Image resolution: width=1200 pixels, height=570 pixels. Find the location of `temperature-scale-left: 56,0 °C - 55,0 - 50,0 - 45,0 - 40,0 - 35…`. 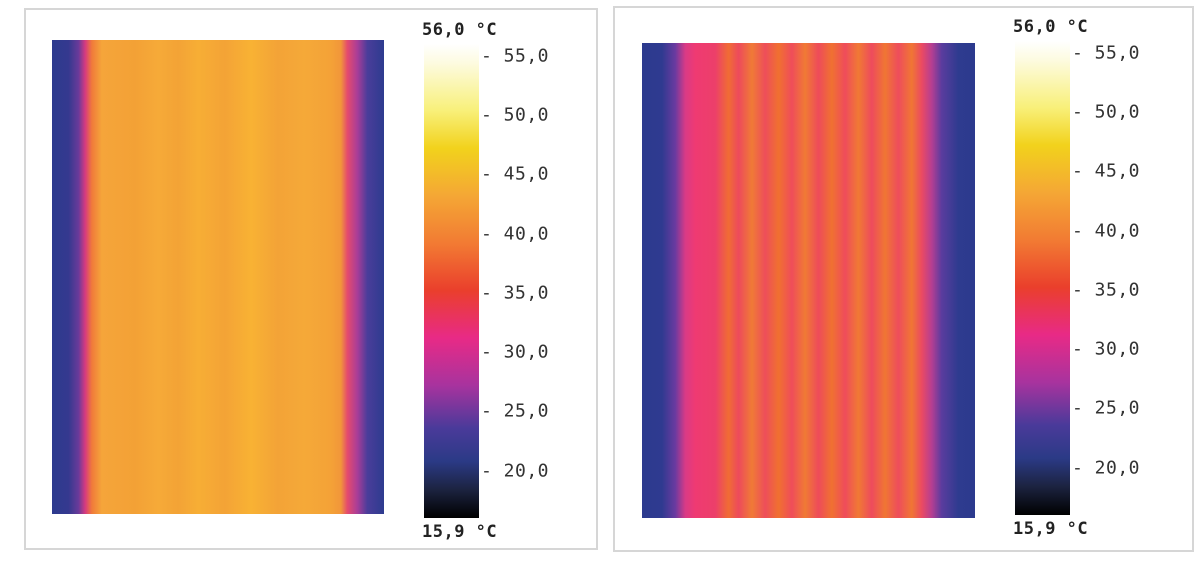

temperature-scale-left: 56,0 °C - 55,0 - 50,0 - 45,0 - 40,0 - 35… is located at coordinates (485, 281).